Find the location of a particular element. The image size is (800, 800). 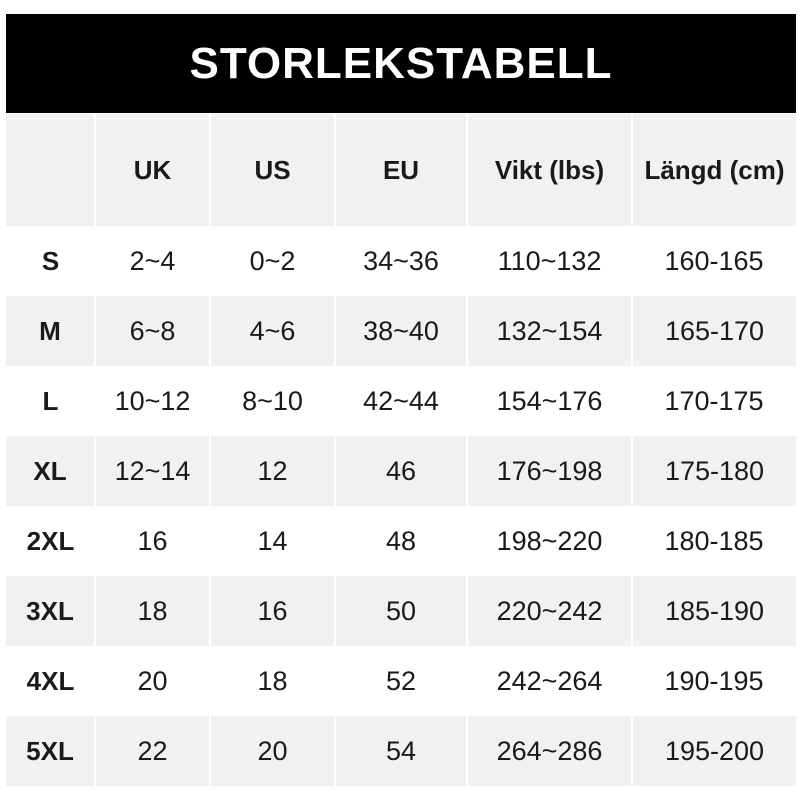

cell-us: 20 is located at coordinates (272, 751).